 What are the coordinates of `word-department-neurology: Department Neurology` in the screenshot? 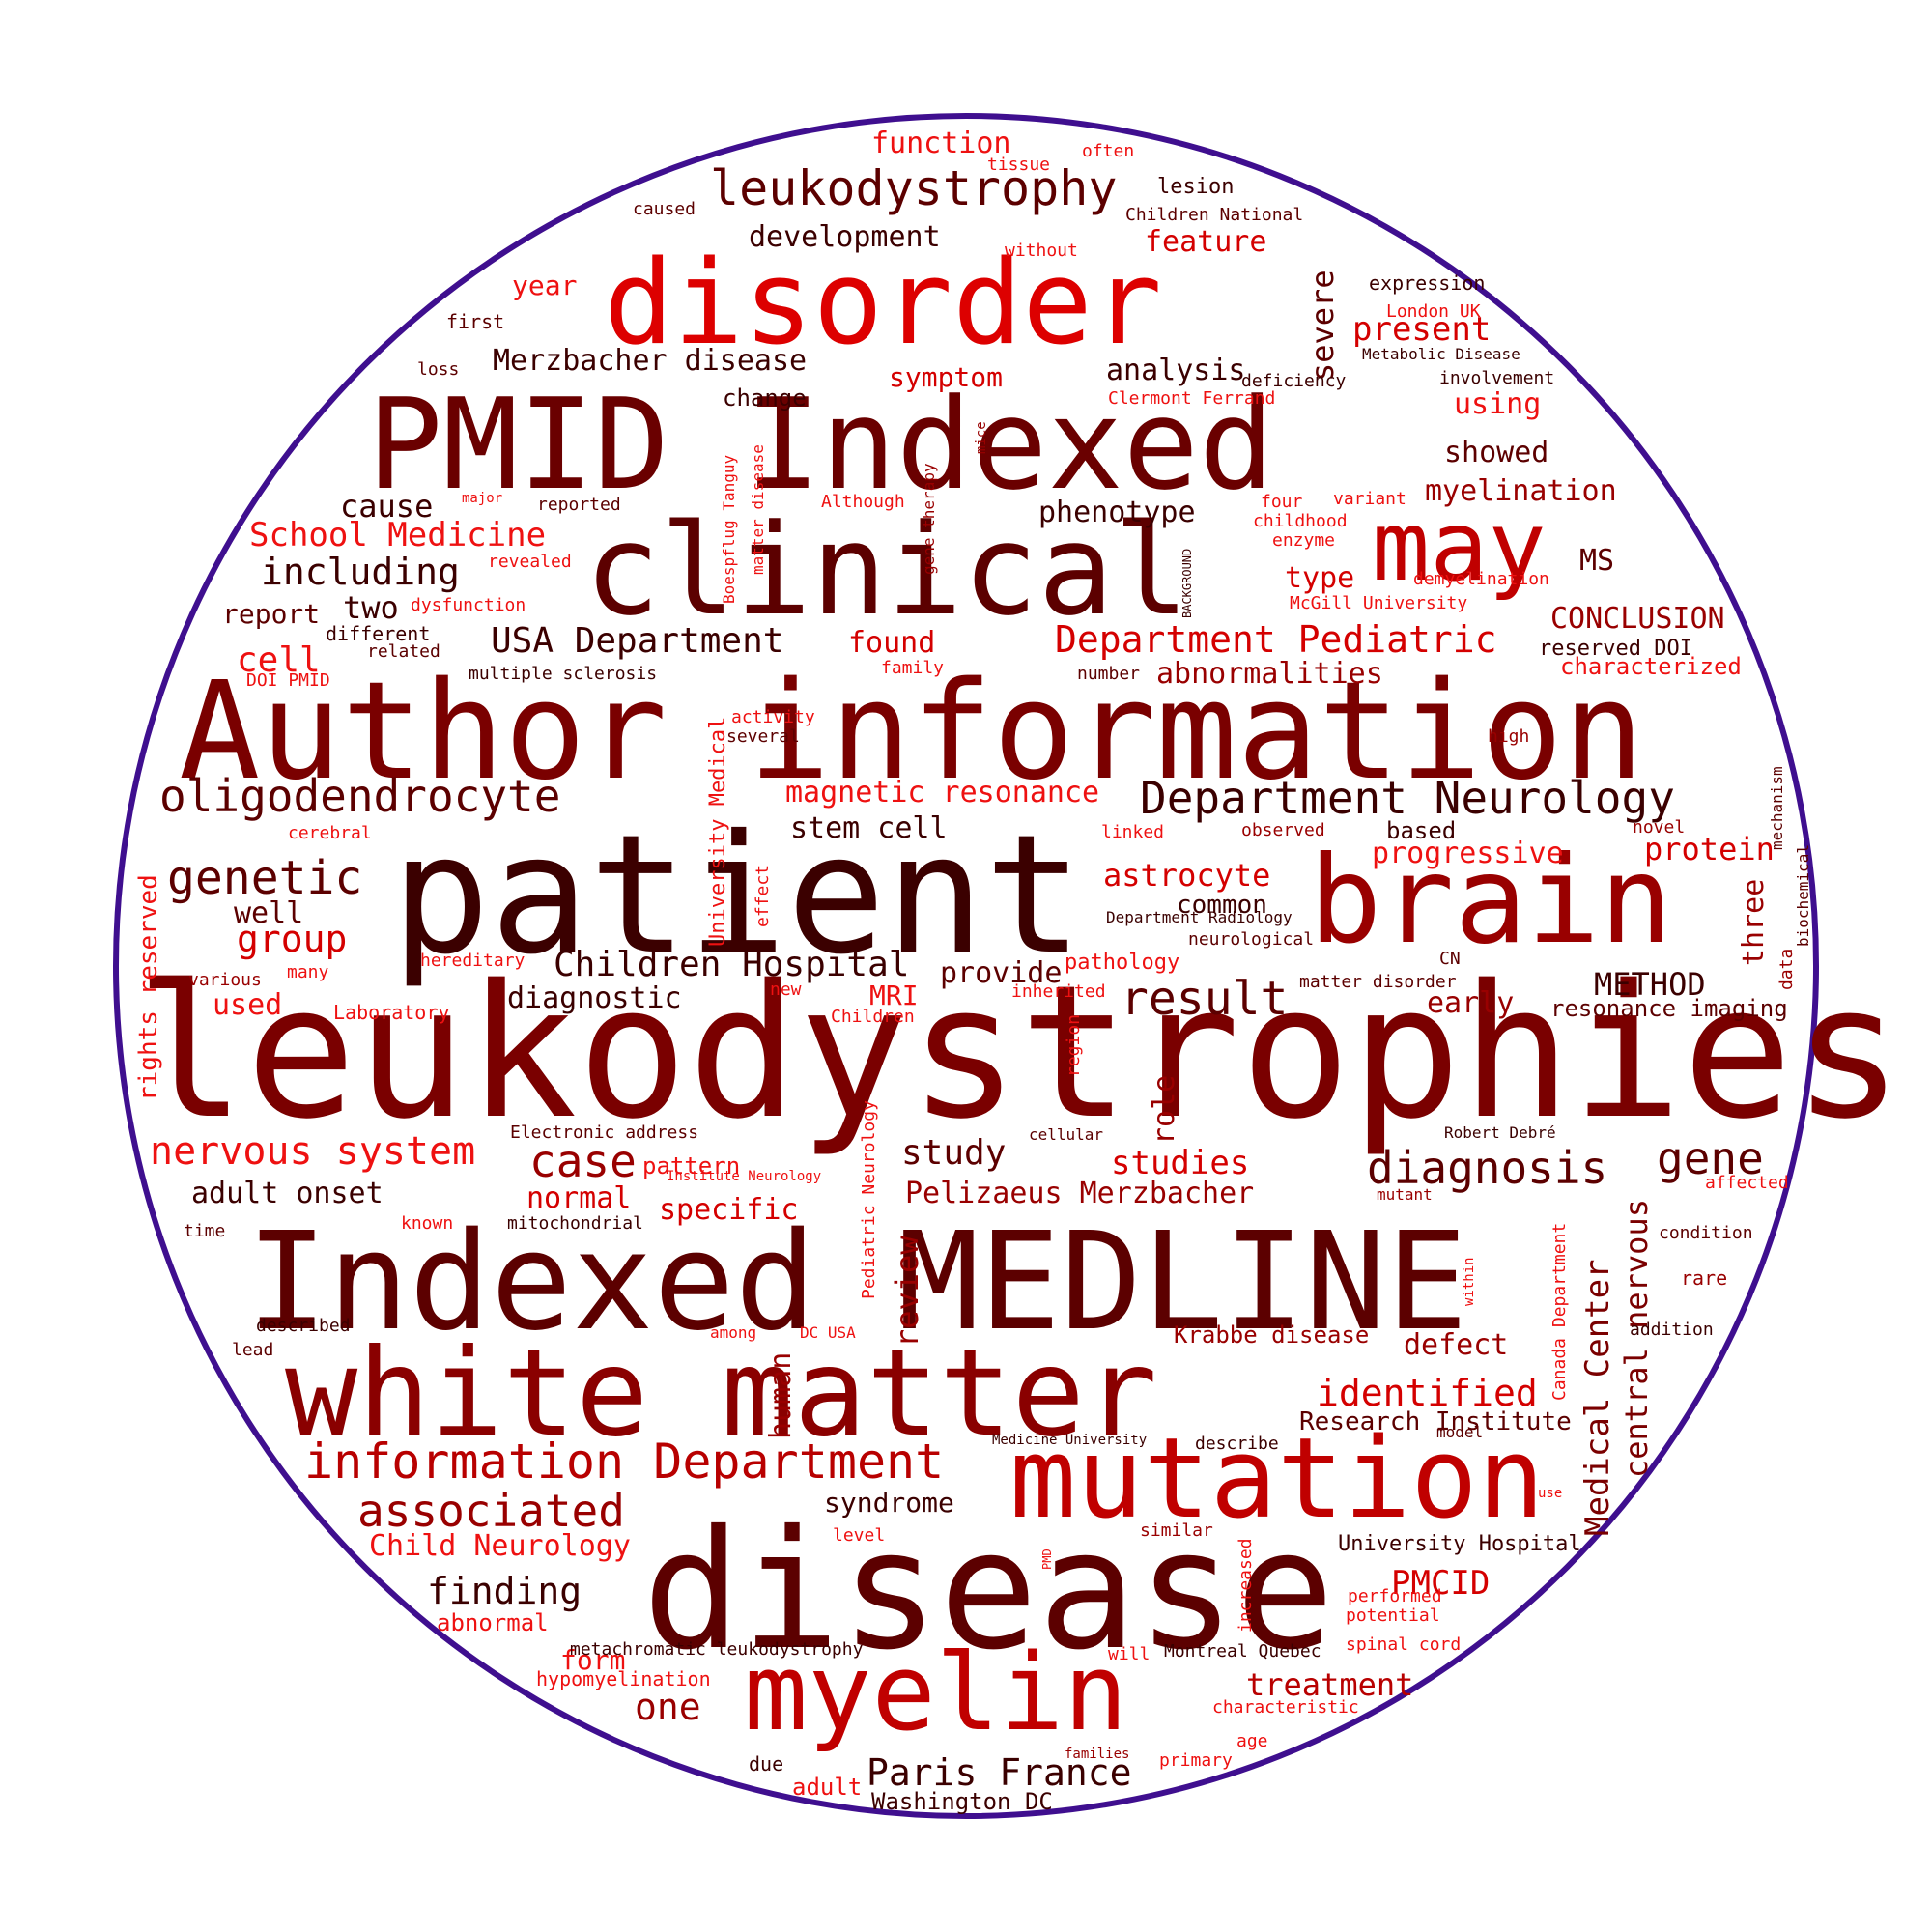 It's located at (1407, 798).